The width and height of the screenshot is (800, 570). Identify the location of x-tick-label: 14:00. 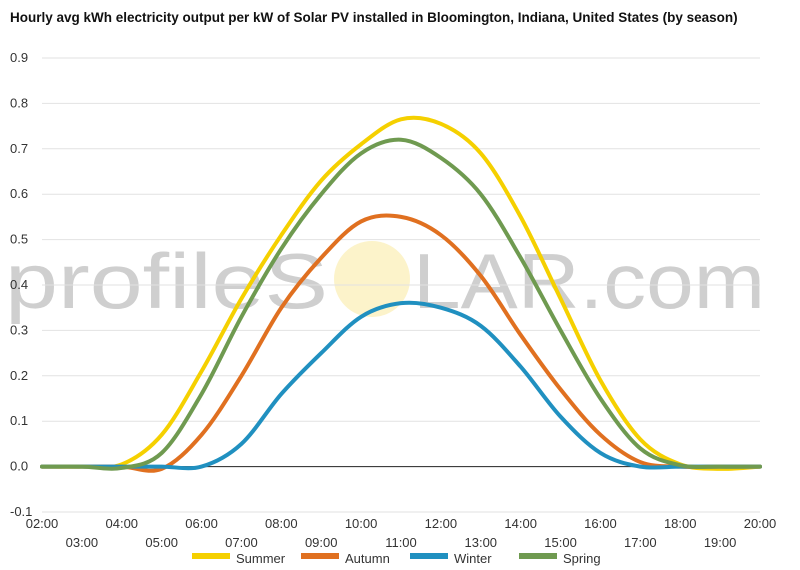
(520, 523).